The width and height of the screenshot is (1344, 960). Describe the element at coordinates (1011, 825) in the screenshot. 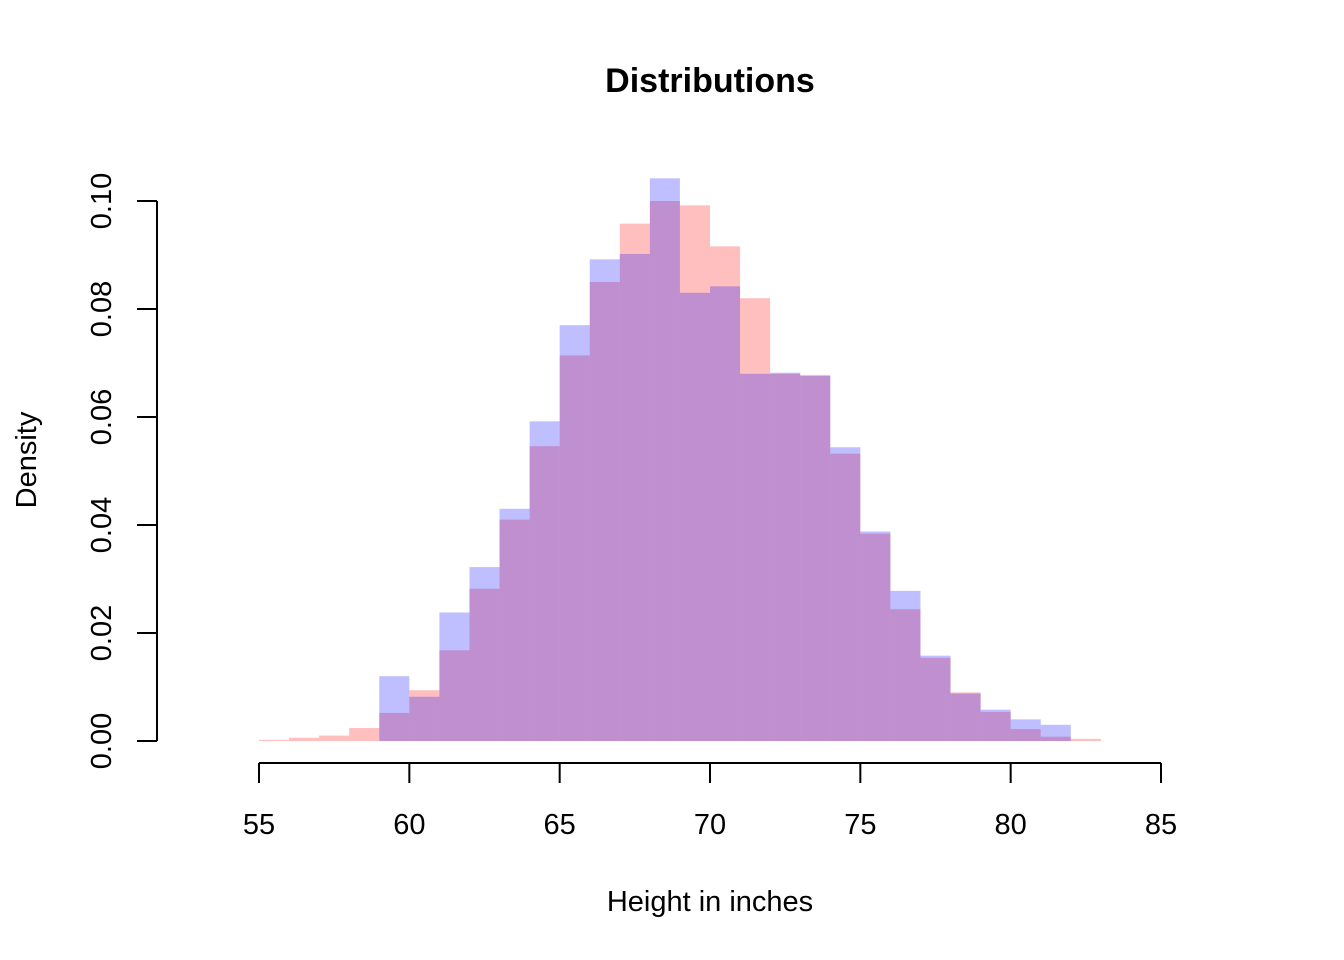

I see `x-tick-label: 80` at that location.